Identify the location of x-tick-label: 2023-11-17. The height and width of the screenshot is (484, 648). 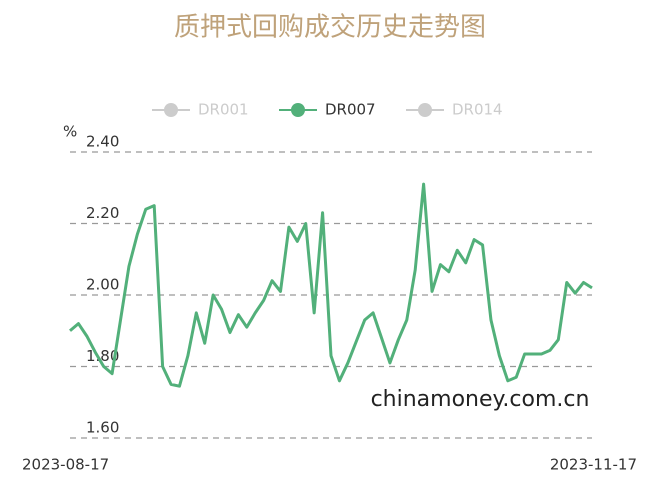
(593, 465).